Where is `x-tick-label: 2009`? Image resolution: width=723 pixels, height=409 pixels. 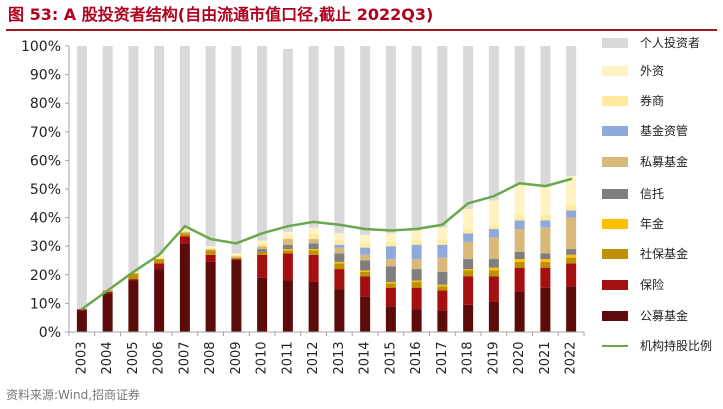
x-tick-label: 2009 is located at coordinates (236, 357).